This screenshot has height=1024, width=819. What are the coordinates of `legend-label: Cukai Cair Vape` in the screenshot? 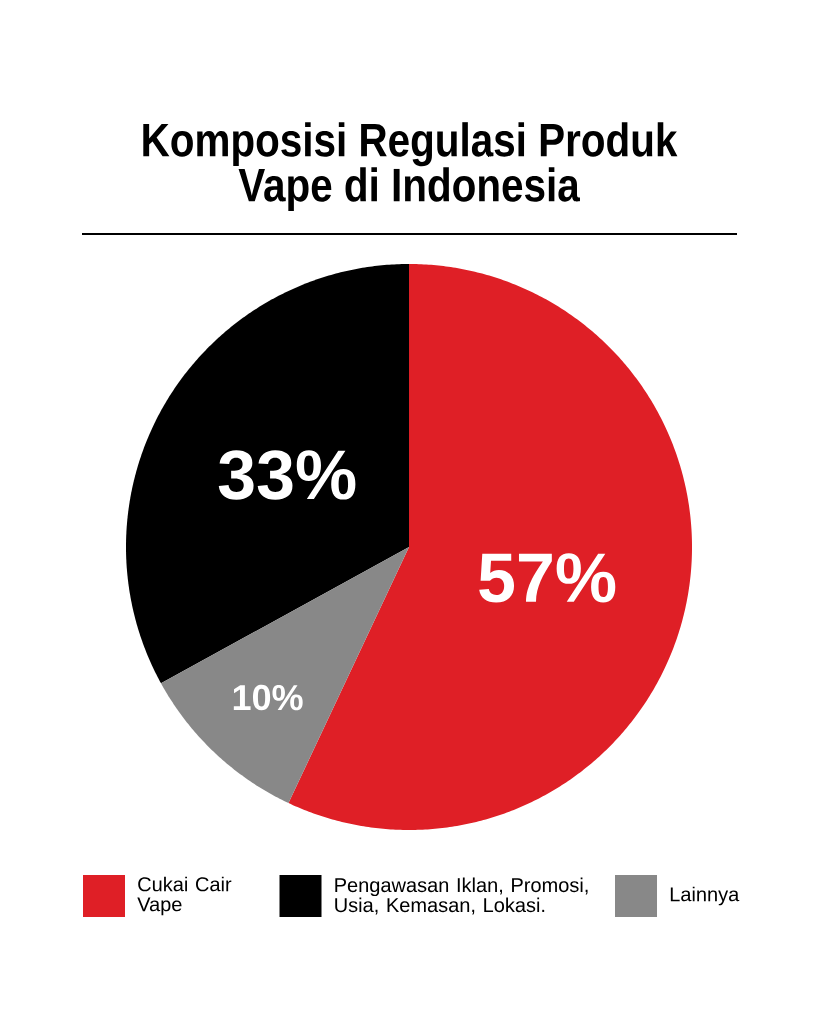 It's located at (184, 896).